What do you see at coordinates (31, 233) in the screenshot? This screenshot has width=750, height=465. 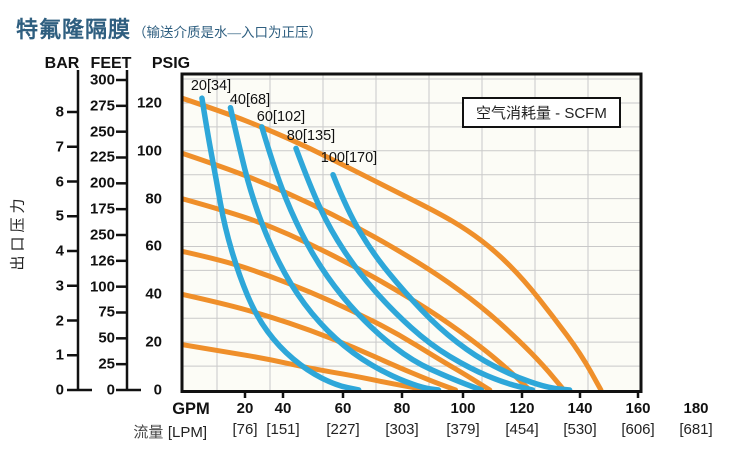 I see `y-axis-label-wrap: 出口压力` at bounding box center [31, 233].